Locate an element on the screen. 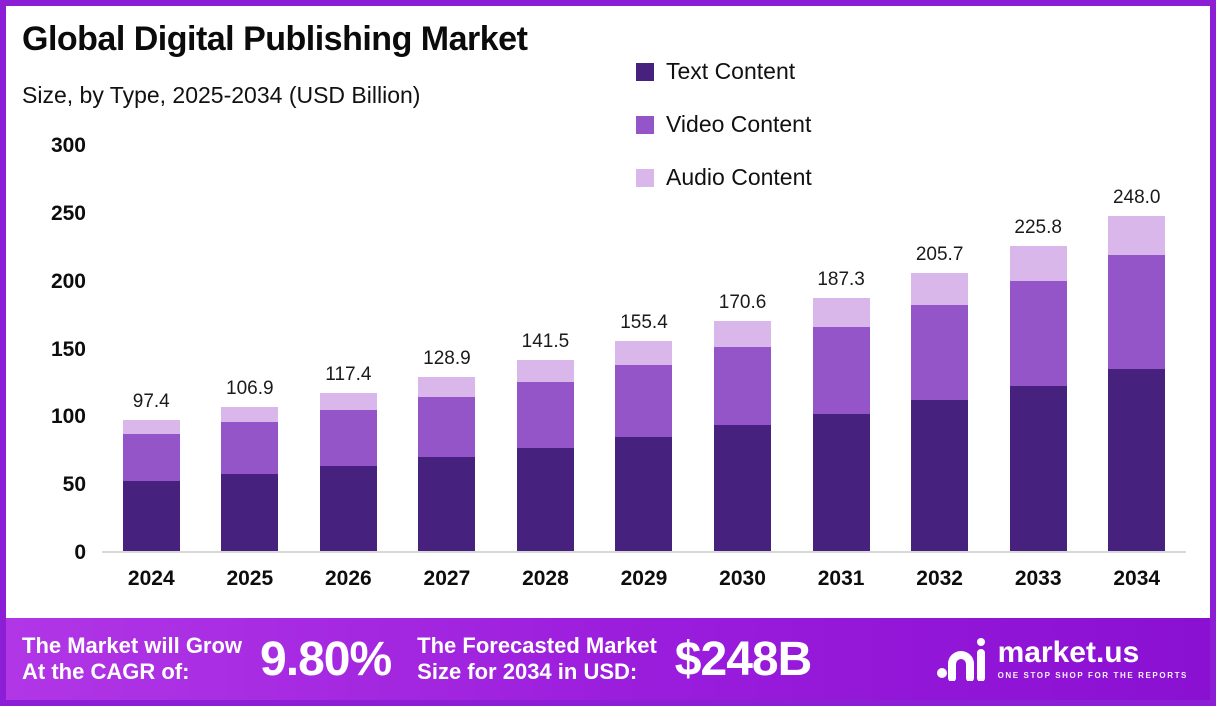  legend: Text Content Video Content Audio Content is located at coordinates (724, 124).